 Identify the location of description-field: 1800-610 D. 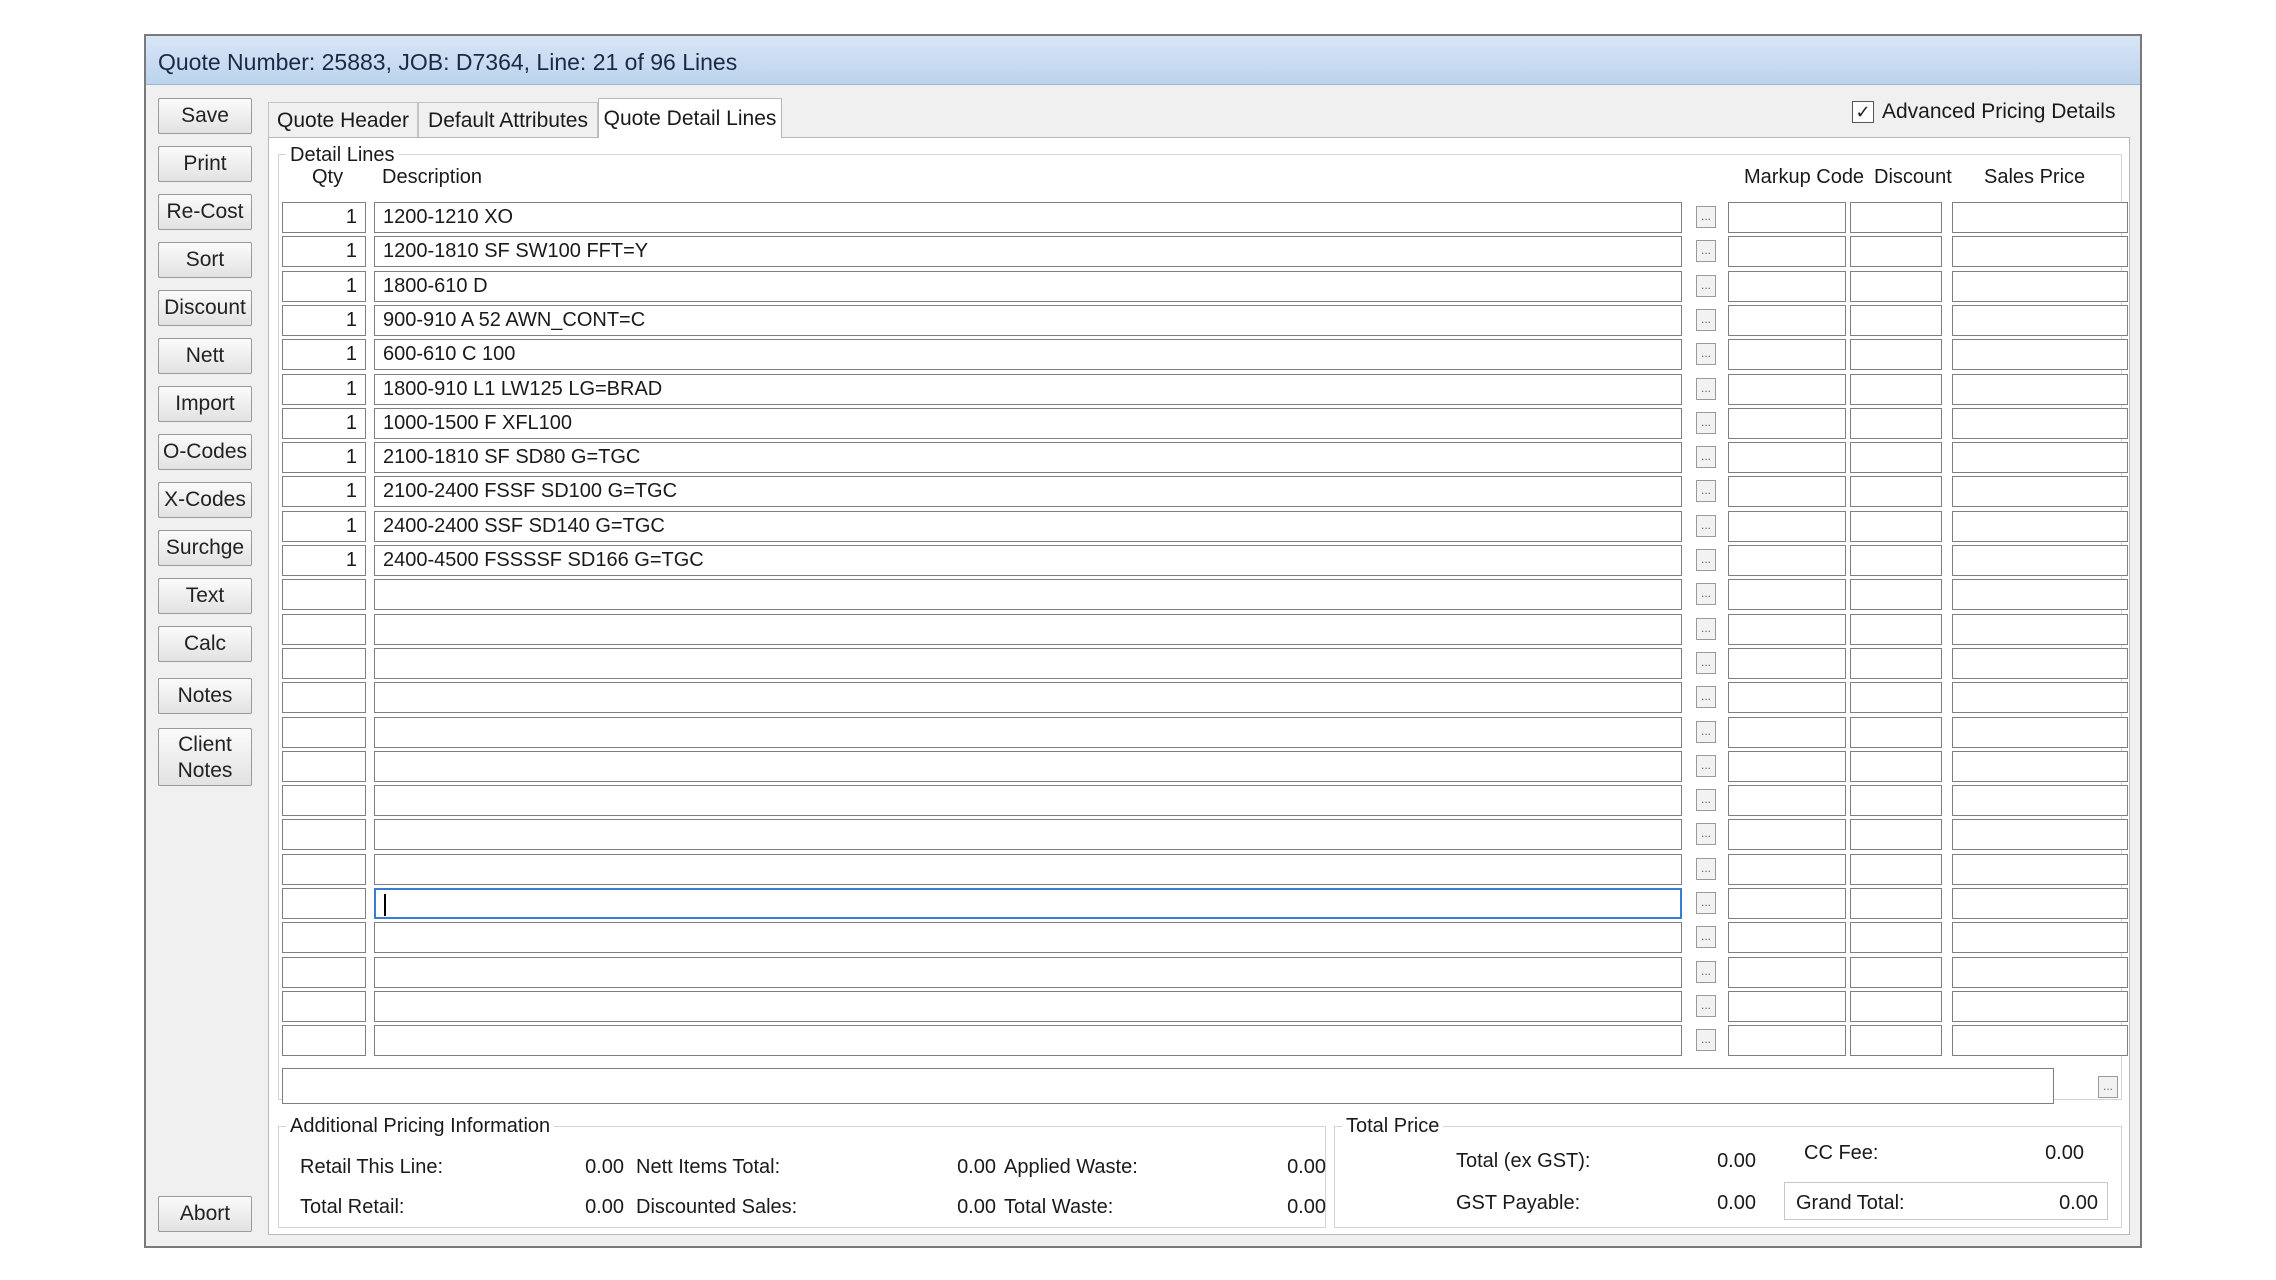
(1028, 286).